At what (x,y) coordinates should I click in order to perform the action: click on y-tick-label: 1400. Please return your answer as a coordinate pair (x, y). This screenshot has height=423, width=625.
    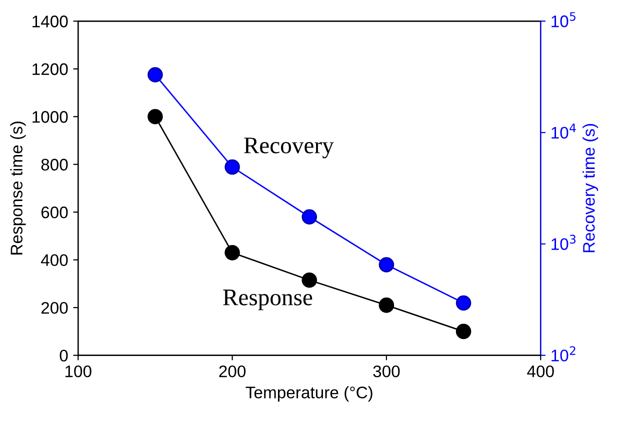
    Looking at the image, I should click on (50, 22).